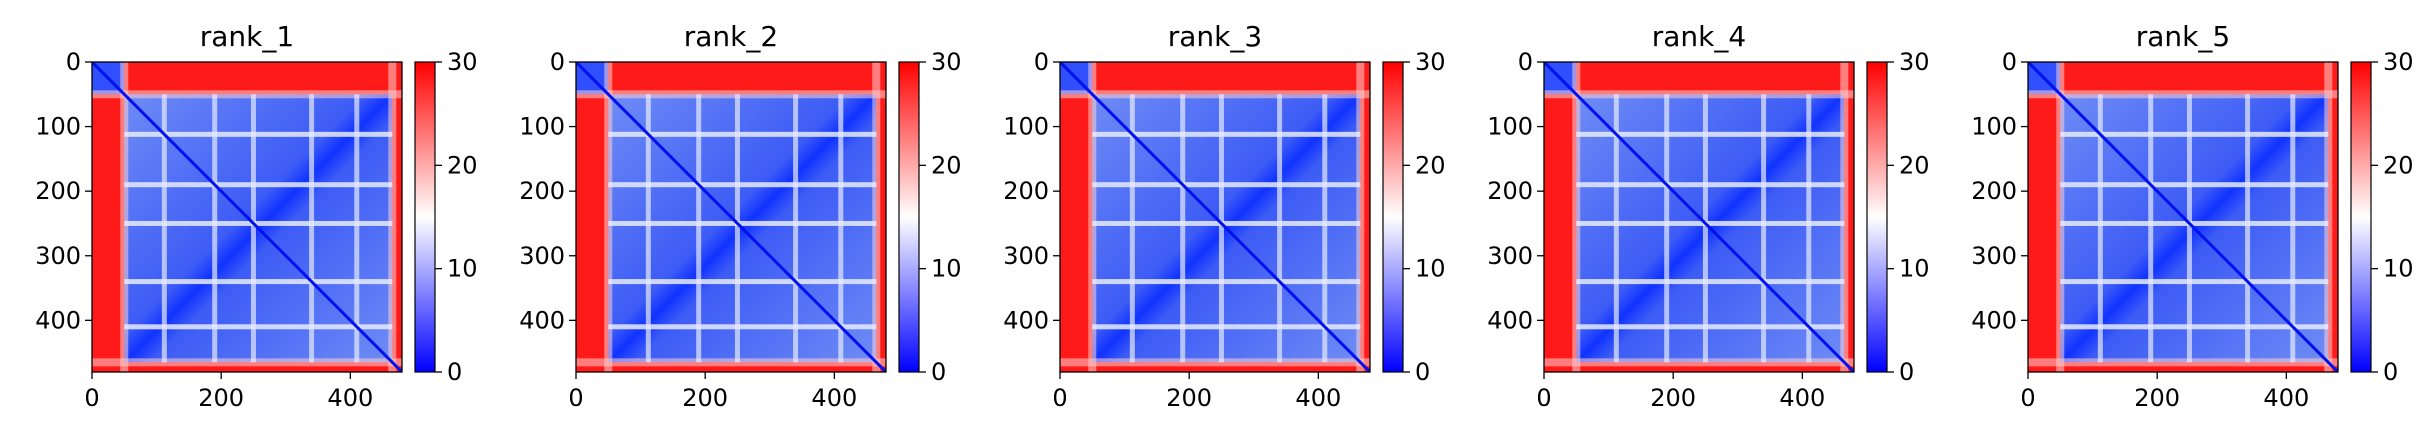 Image resolution: width=2435 pixels, height=438 pixels. Describe the element at coordinates (731, 36) in the screenshot. I see `panel-title: rank_2` at that location.